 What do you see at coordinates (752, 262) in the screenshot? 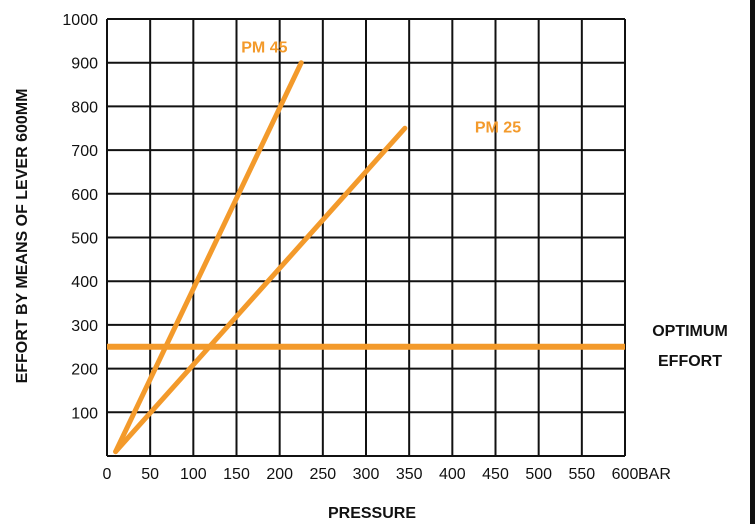
I see `window-edge` at bounding box center [752, 262].